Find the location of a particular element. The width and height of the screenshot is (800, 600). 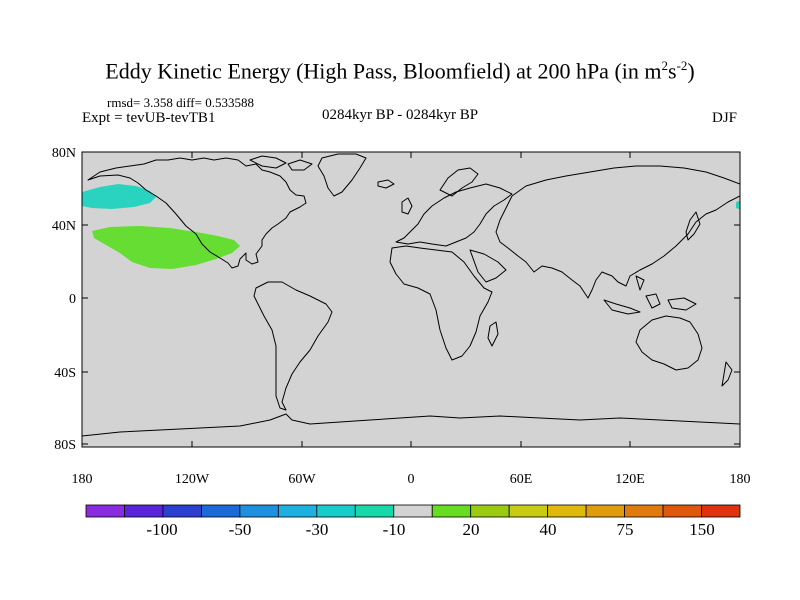

colorbar-label: 20 is located at coordinates (471, 529).